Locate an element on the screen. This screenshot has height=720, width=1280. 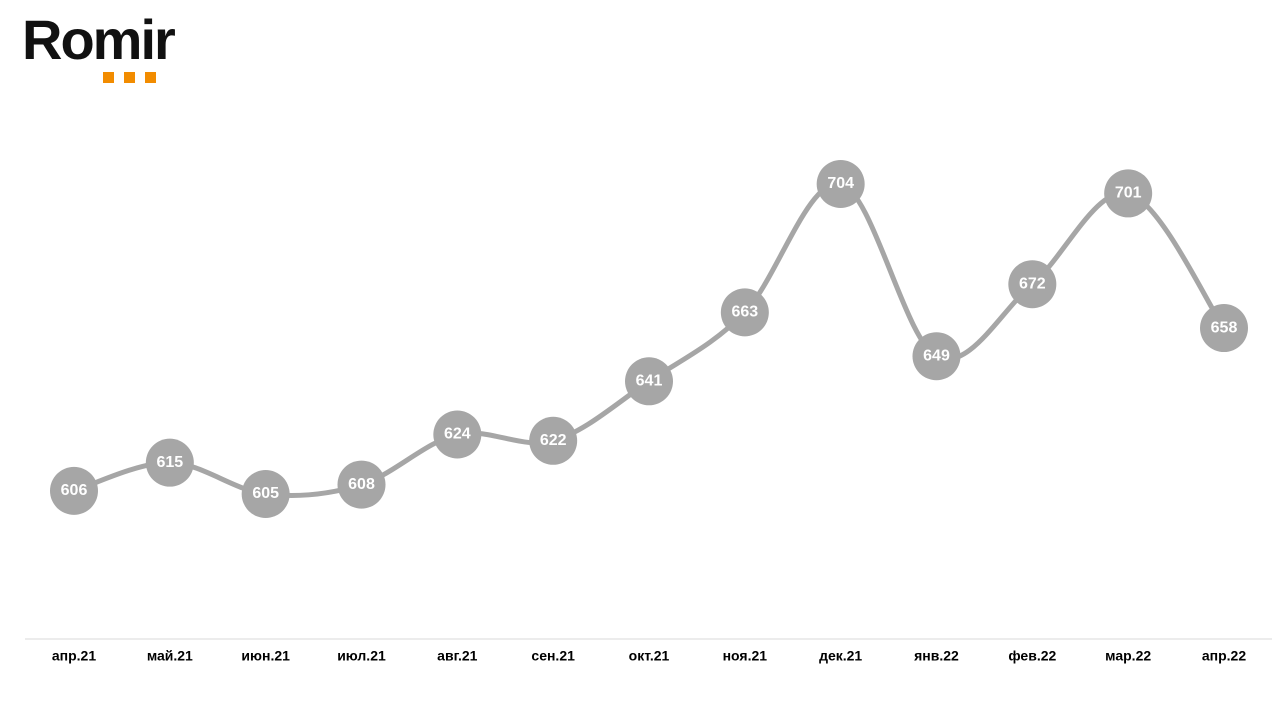
x-tick-label: окт.21 is located at coordinates (649, 656).